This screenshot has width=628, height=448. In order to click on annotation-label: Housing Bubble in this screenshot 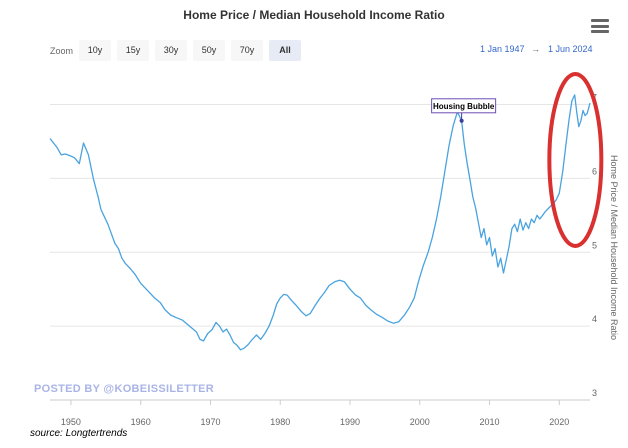, I will do `click(464, 106)`.